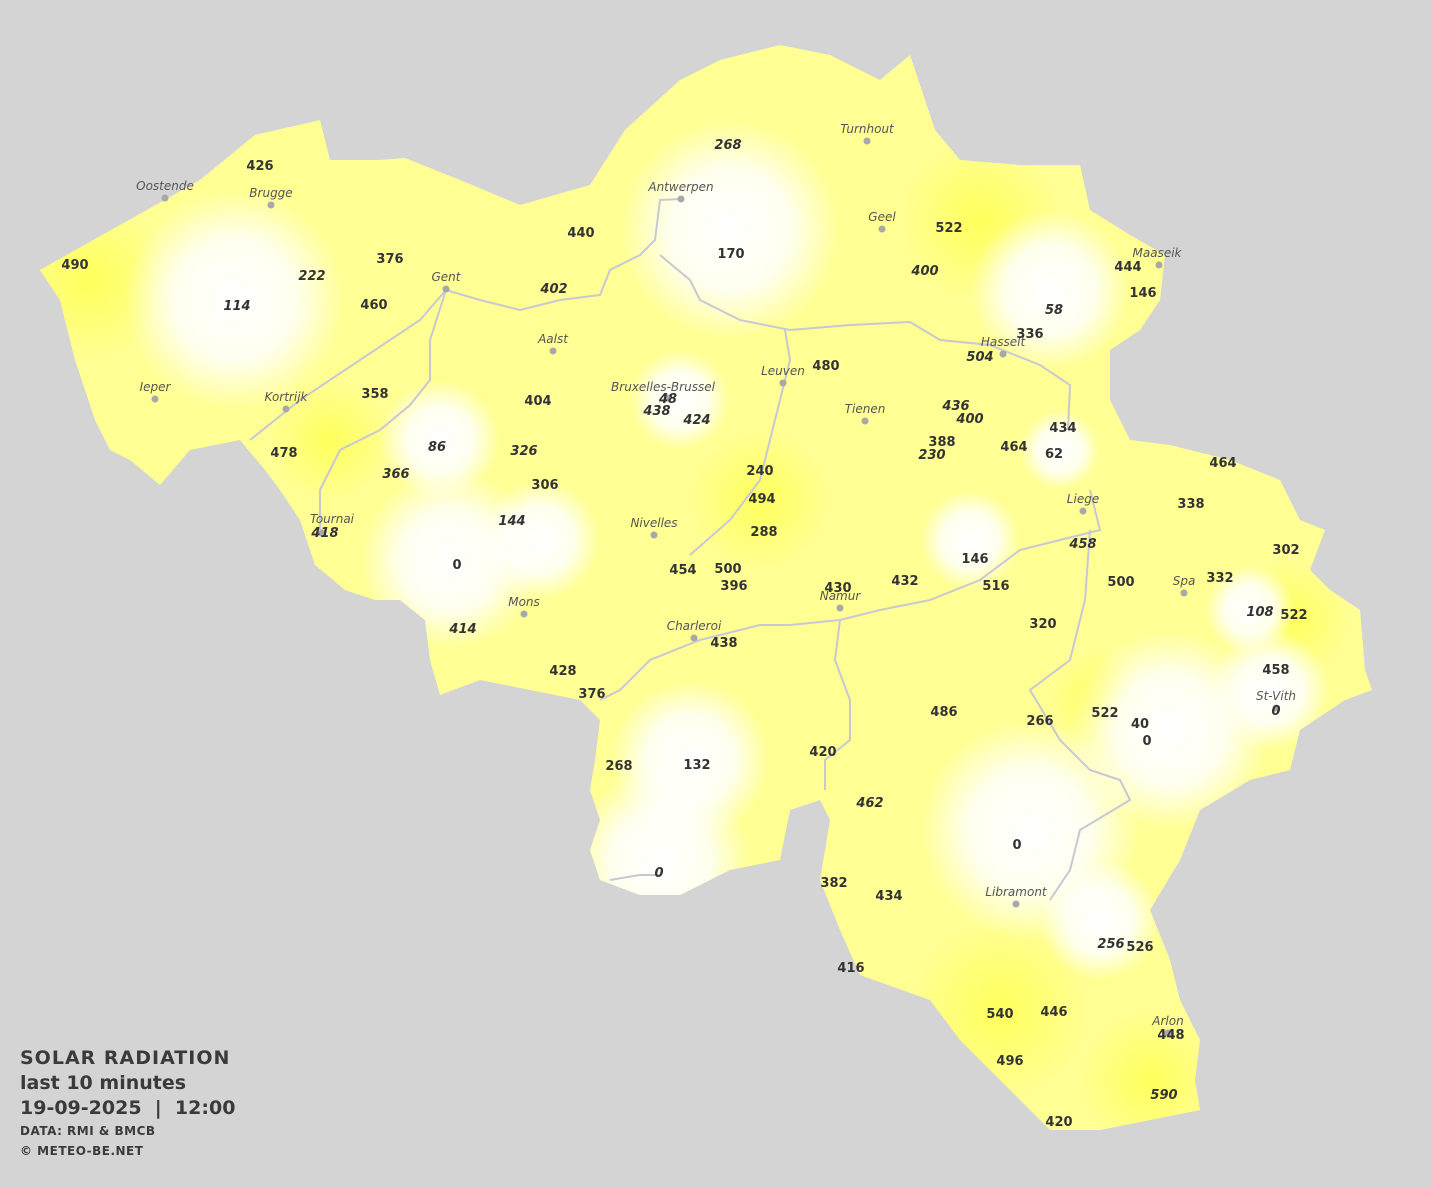  I want to click on city-label: Liege, so click(1083, 499).